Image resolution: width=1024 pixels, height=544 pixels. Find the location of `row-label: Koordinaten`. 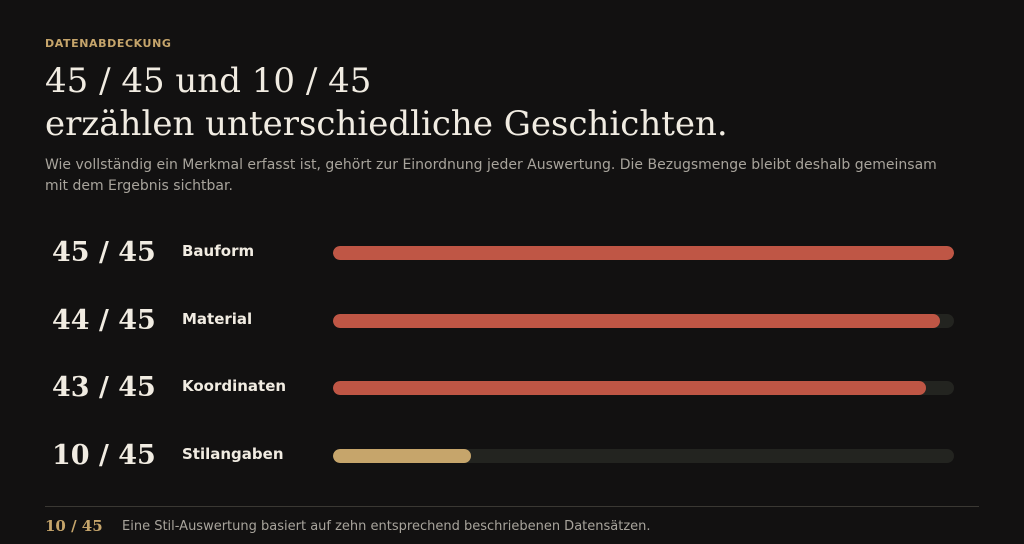

row-label: Koordinaten is located at coordinates (234, 386).